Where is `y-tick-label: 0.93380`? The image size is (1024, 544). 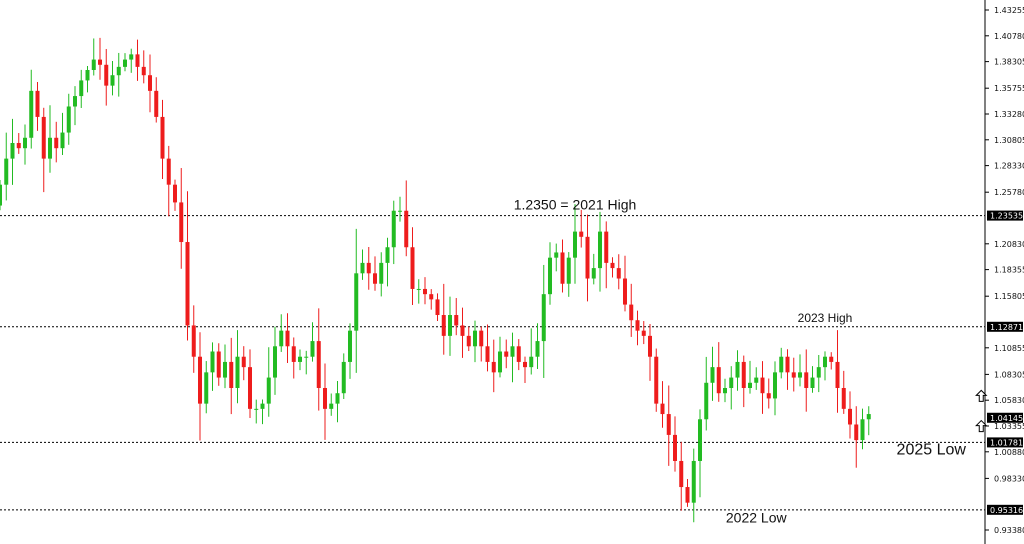 y-tick-label: 0.93380 is located at coordinates (1009, 530).